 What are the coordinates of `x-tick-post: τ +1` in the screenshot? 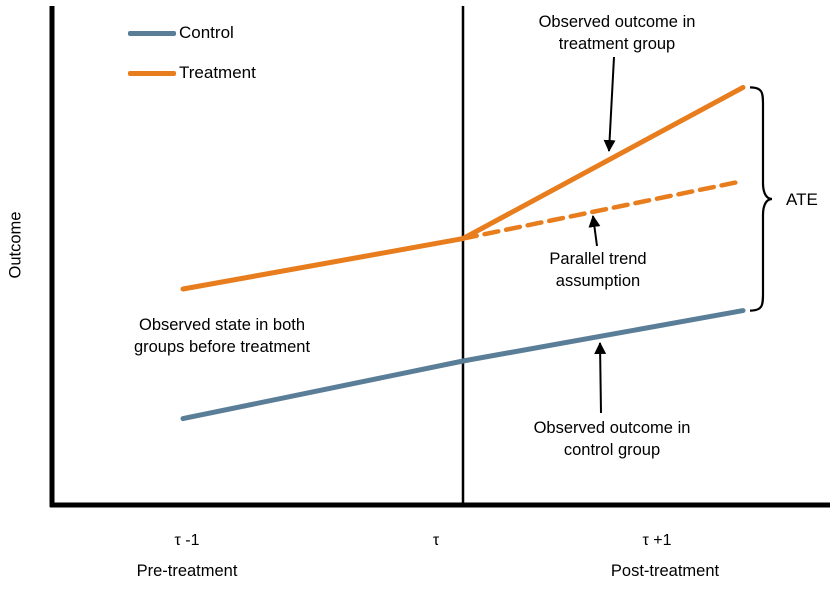 It's located at (657, 540).